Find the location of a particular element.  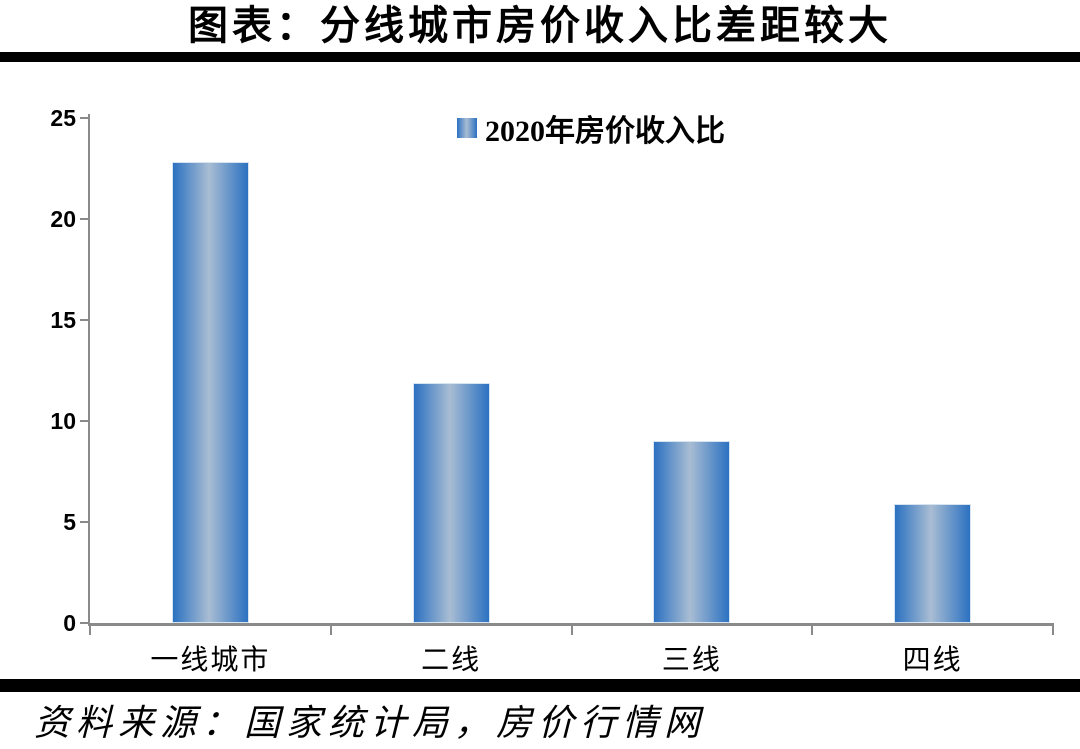

x-category-label: 一线城市 is located at coordinates (210, 660).